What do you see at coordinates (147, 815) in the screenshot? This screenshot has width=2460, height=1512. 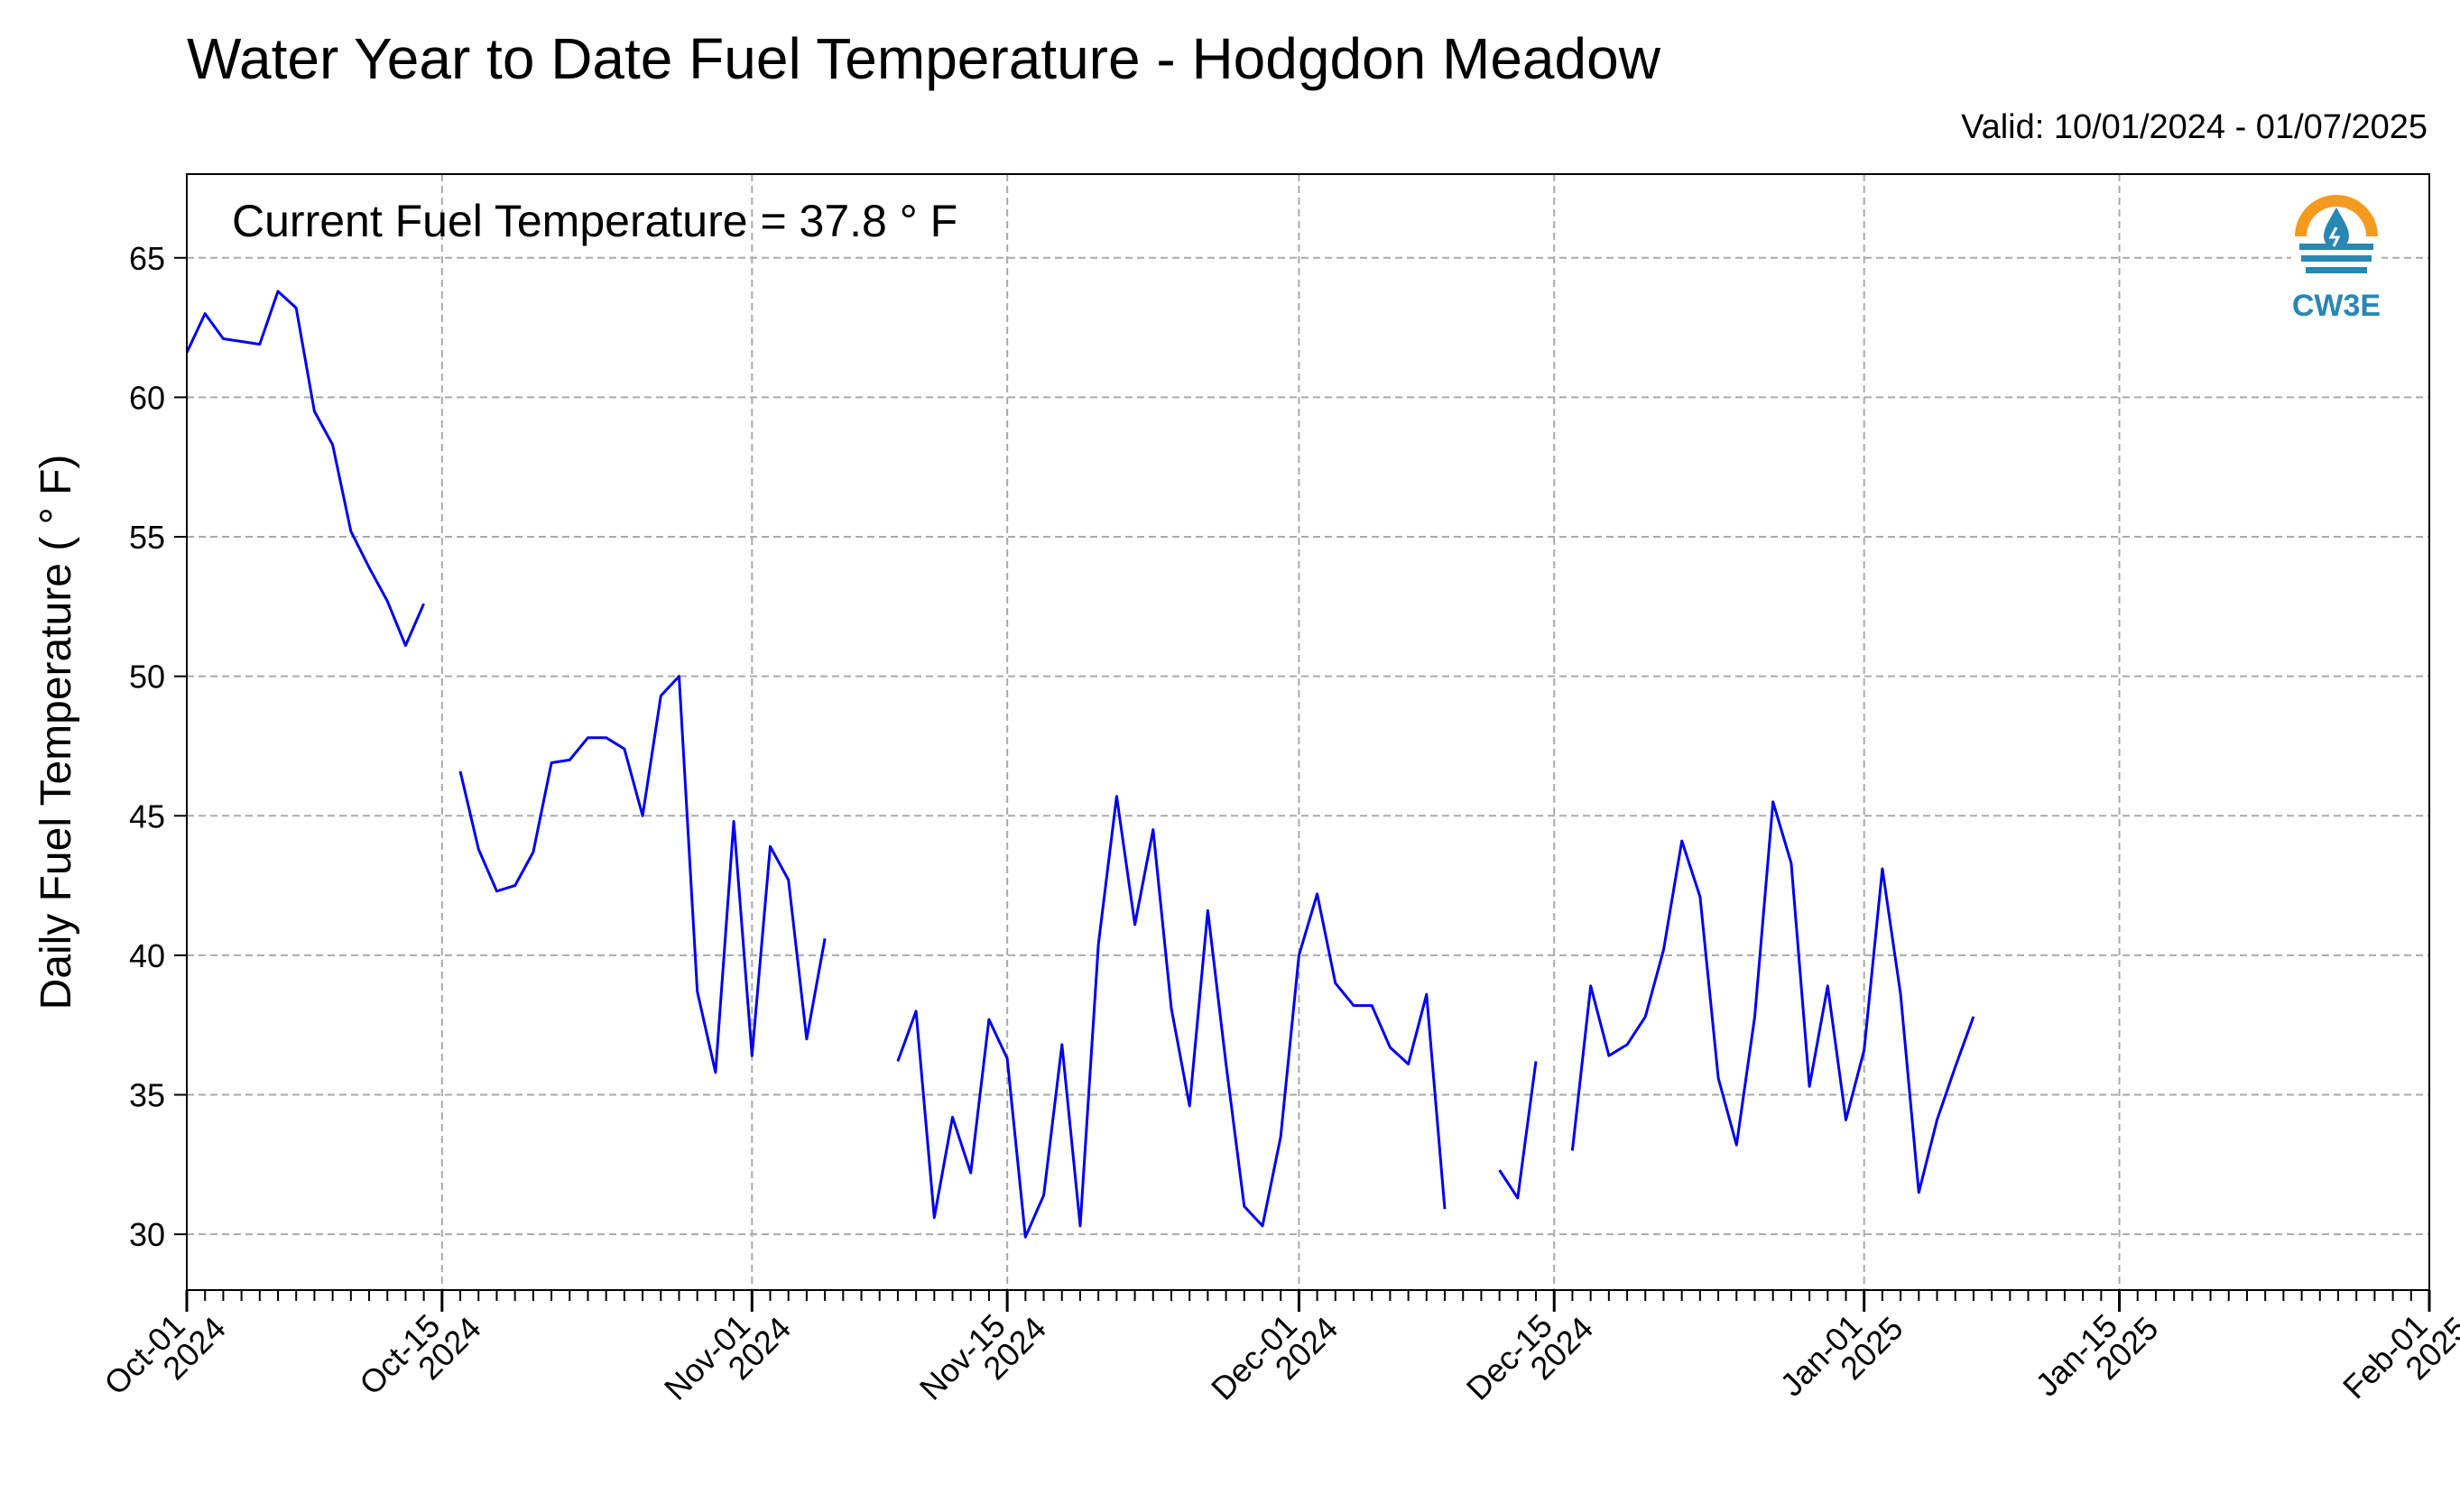 I see `y-tick-label: 45` at bounding box center [147, 815].